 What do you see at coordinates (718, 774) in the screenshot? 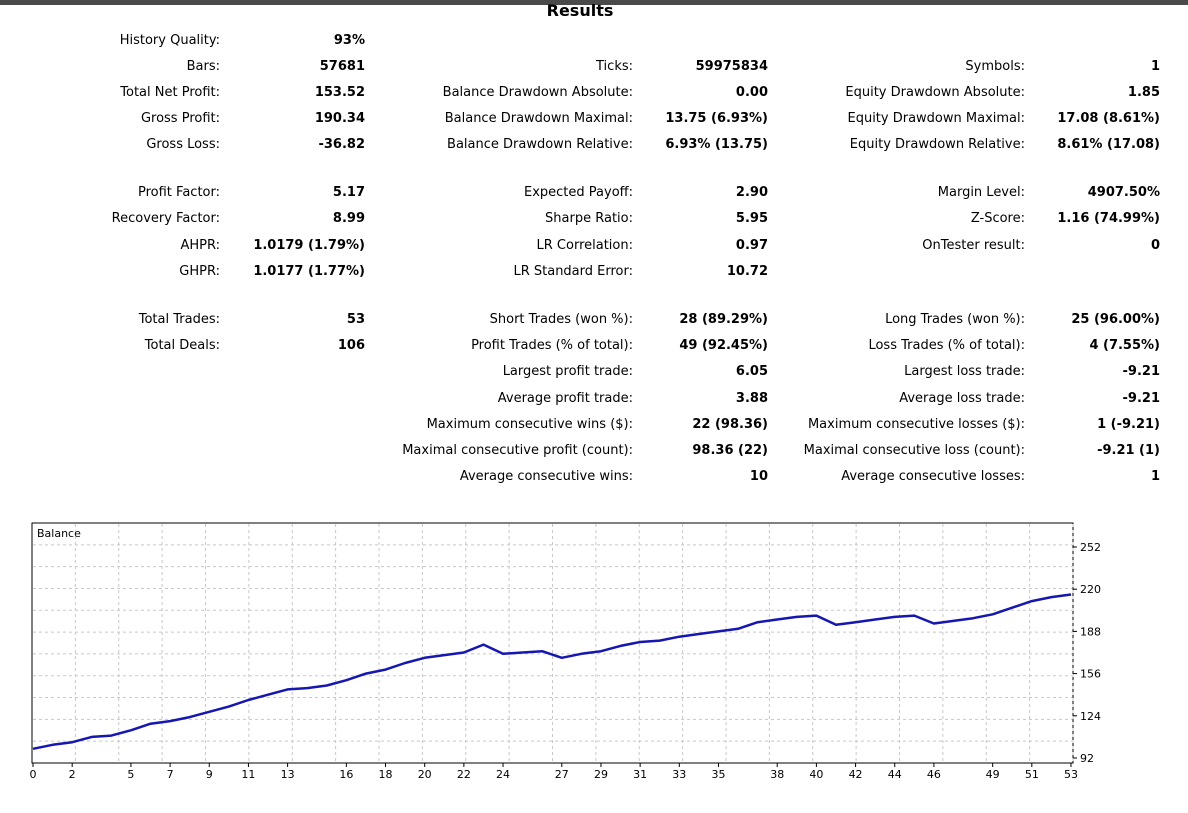
I see `x-tick-label: 35` at bounding box center [718, 774].